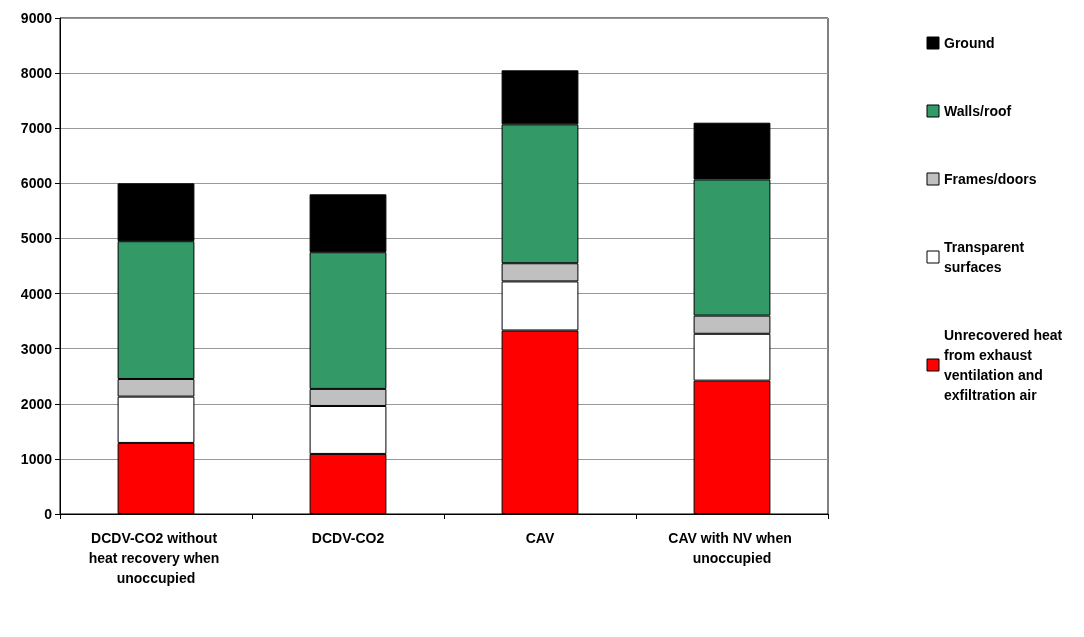 This screenshot has width=1084, height=637. I want to click on legend-label: Unrecovered heat from exhaust ventilation and exfiltration air, so click(1005, 365).